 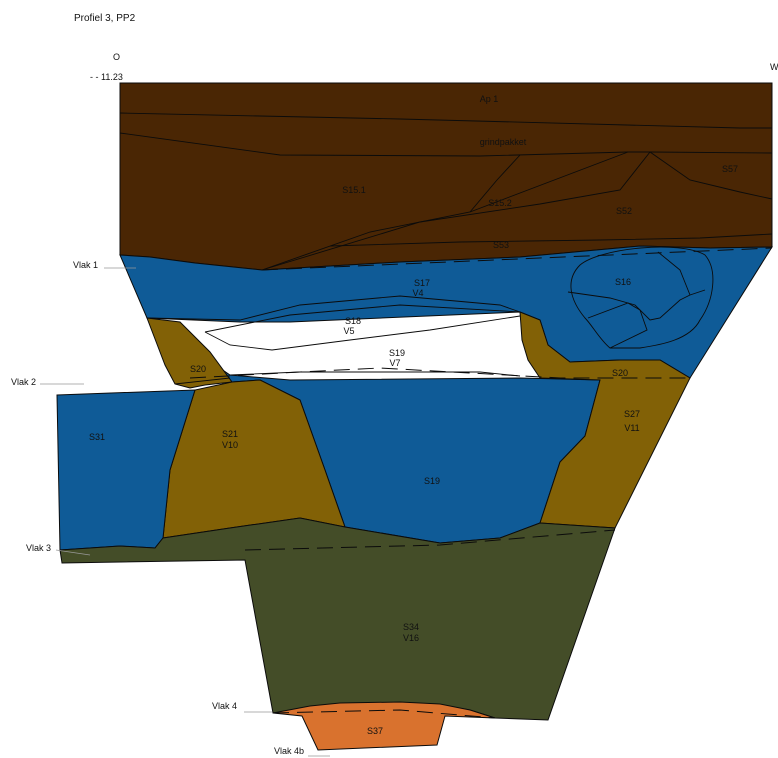 I want to click on label-v4: V4, so click(x=417, y=293).